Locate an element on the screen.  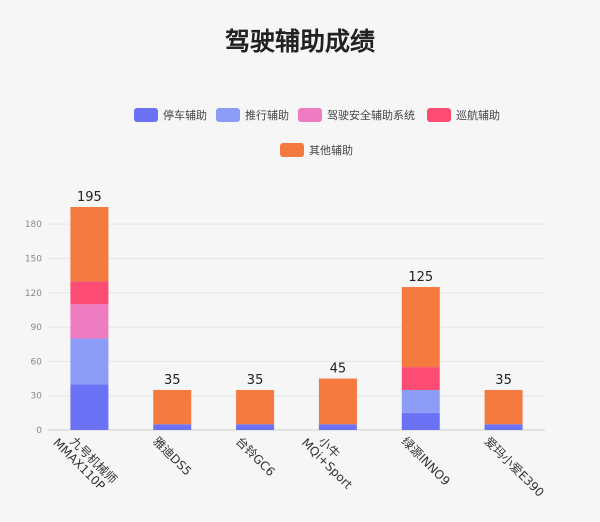
chart-title: 驾驶辅助成绩 is located at coordinates (299, 41).